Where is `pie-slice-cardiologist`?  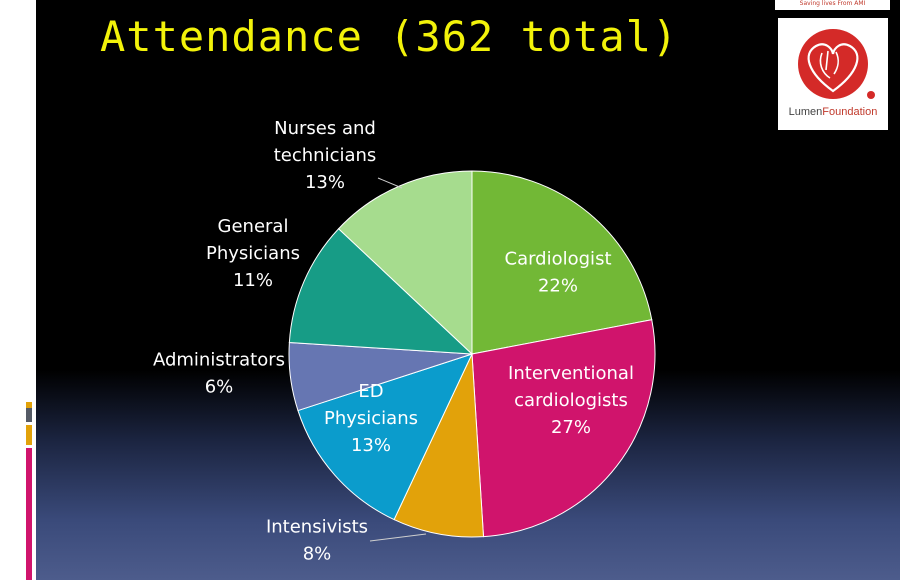 pie-slice-cardiologist is located at coordinates (562, 262).